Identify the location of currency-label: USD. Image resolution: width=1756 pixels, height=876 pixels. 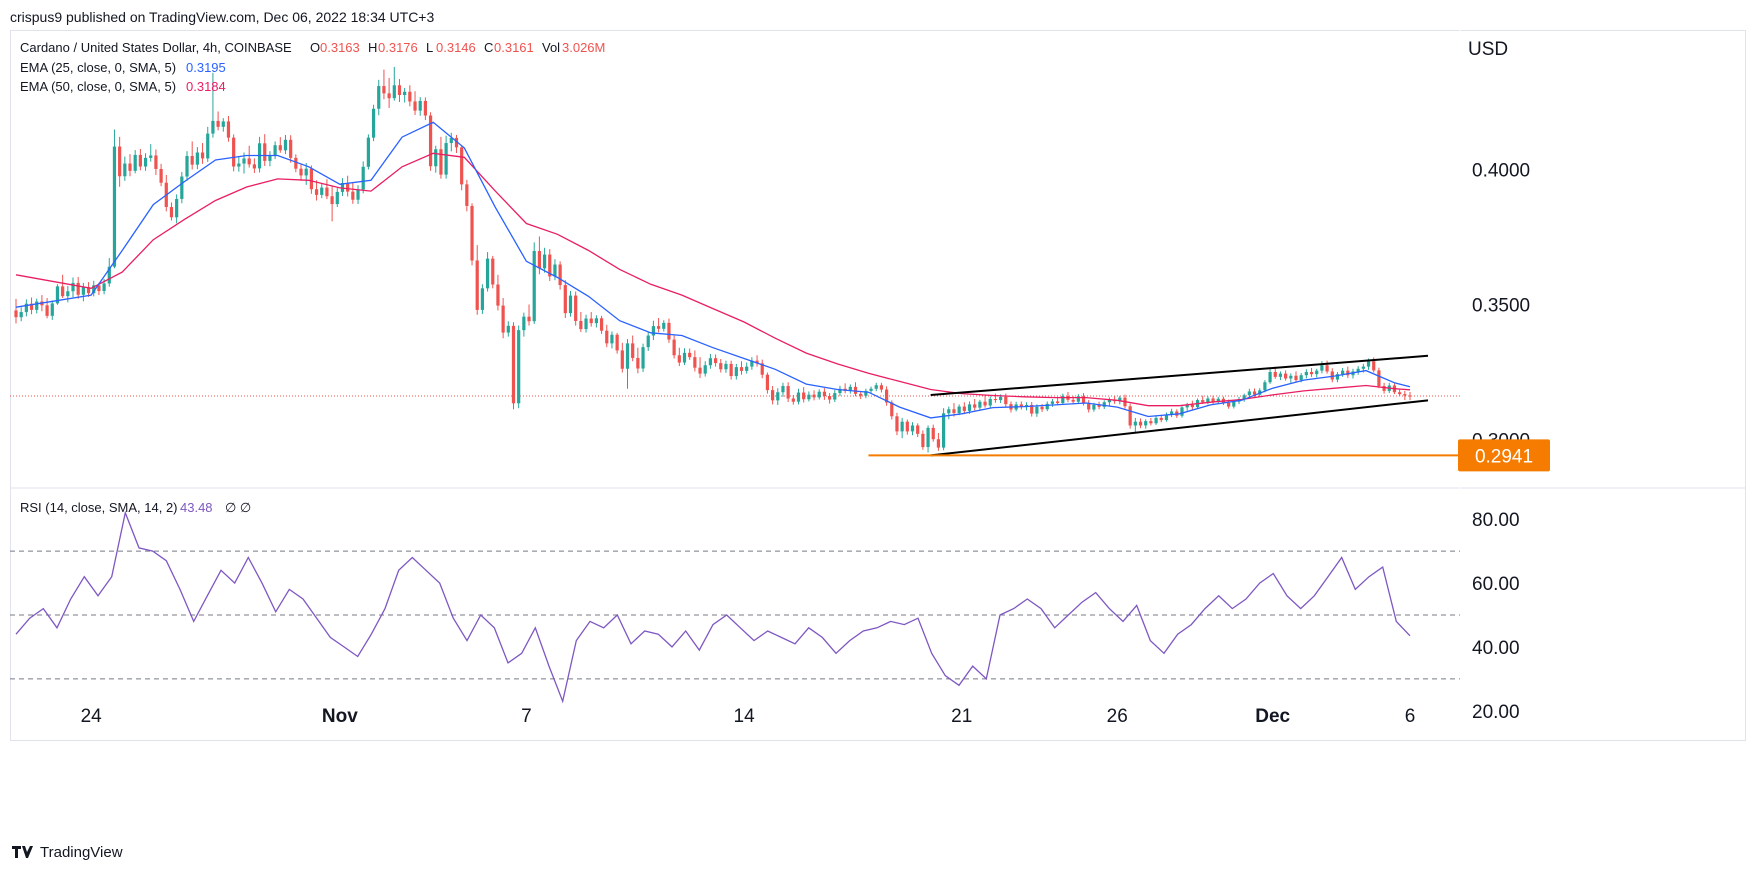
(1488, 49).